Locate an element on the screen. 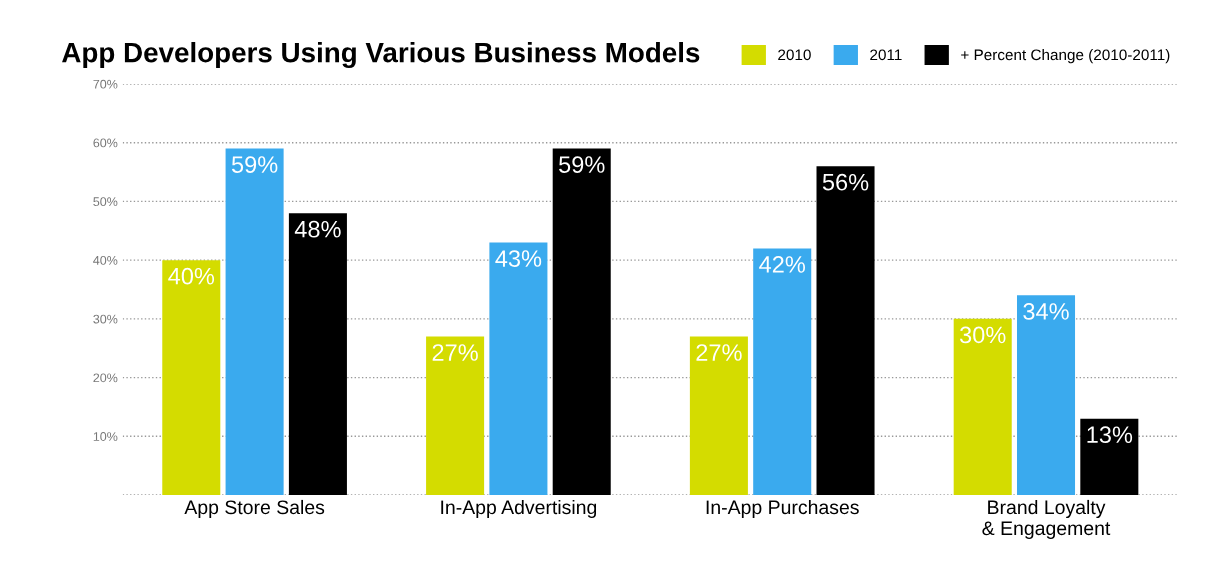 Image resolution: width=1227 pixels, height=579 pixels. text: 30% is located at coordinates (982, 335).